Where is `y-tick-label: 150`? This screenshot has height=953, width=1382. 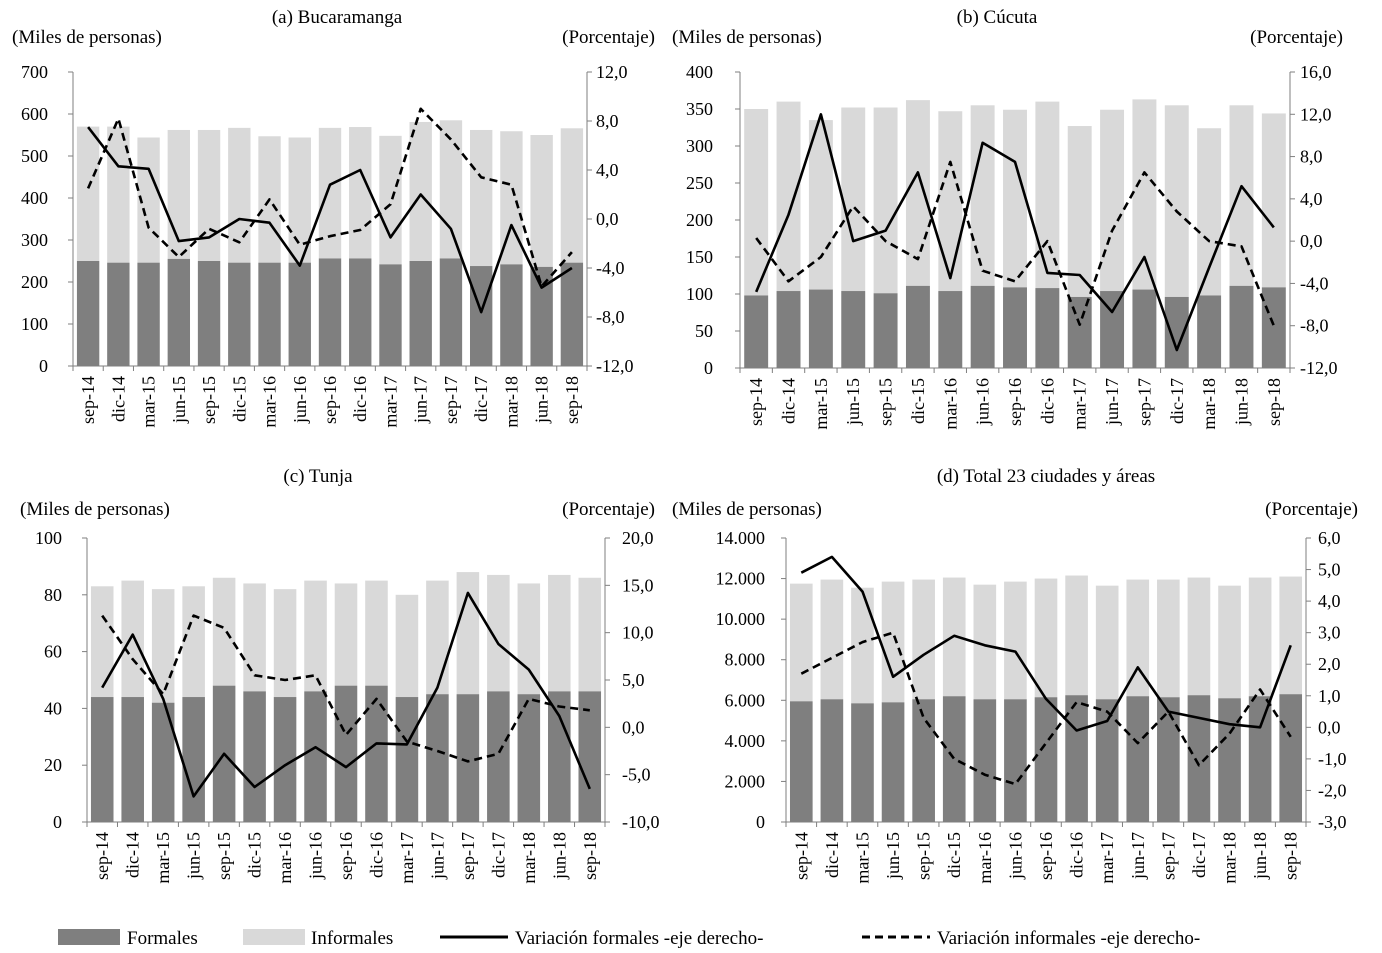 y-tick-label: 150 is located at coordinates (699, 257).